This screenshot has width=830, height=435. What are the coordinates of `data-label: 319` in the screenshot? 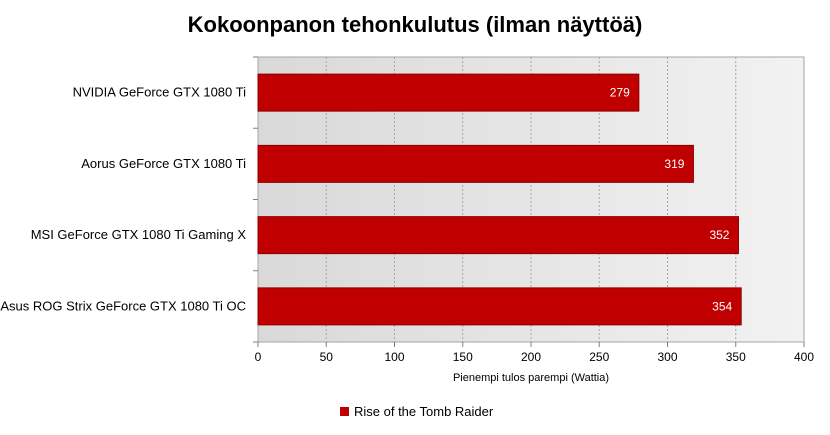 It's located at (674, 164).